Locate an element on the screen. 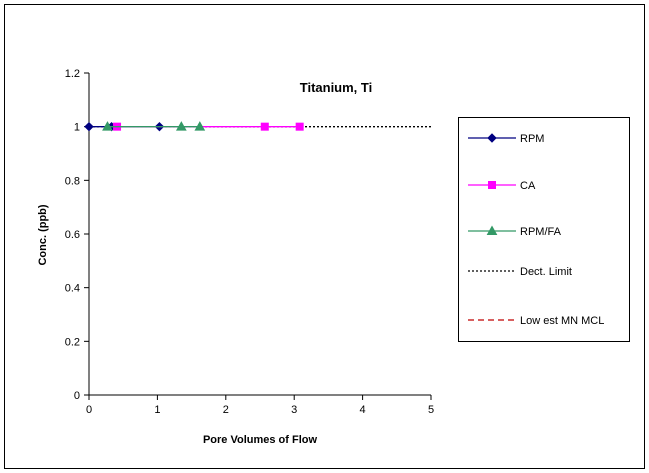  legend-label-low-est-mn-mcl: Low est MN MCL is located at coordinates (562, 321).